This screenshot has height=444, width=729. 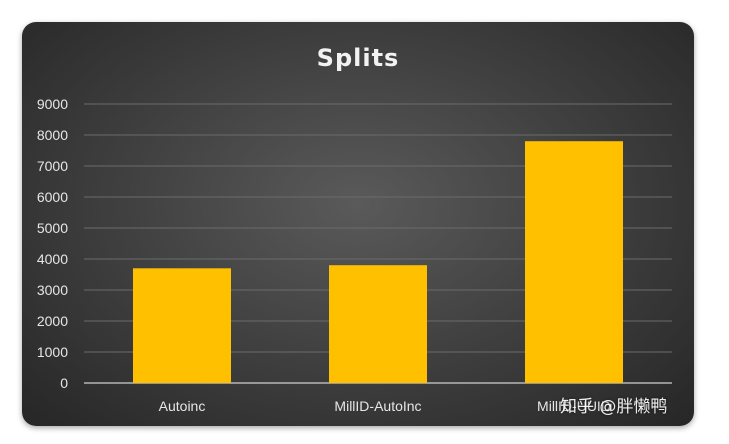 I want to click on watermark: 知乎 @胖懒鸭, so click(x=614, y=407).